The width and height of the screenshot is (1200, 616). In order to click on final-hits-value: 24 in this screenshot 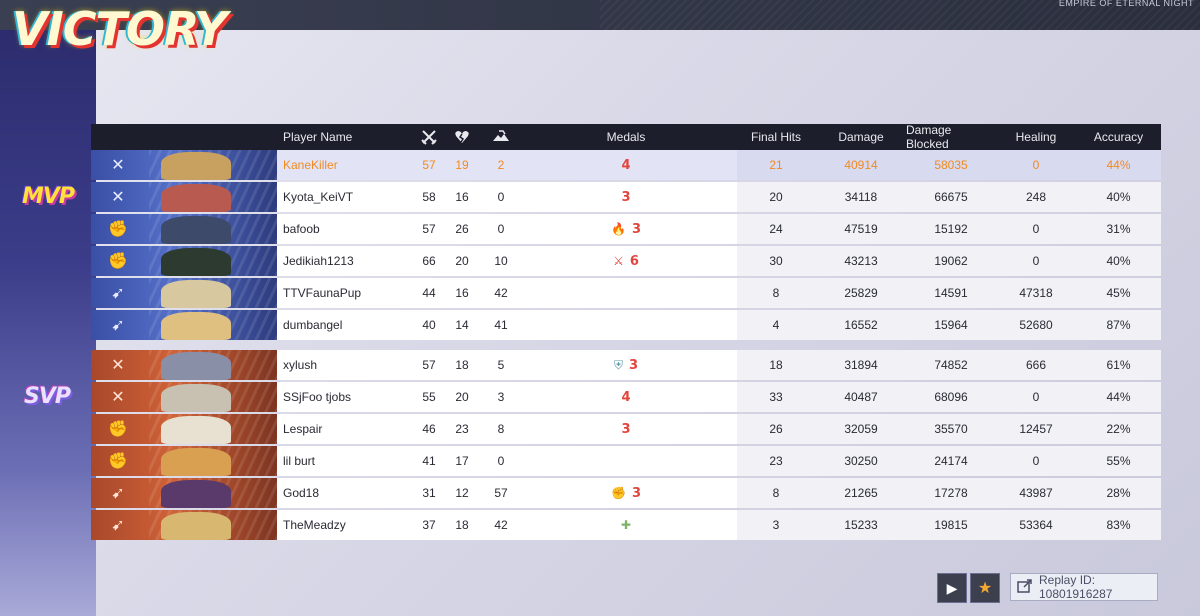, I will do `click(776, 229)`.